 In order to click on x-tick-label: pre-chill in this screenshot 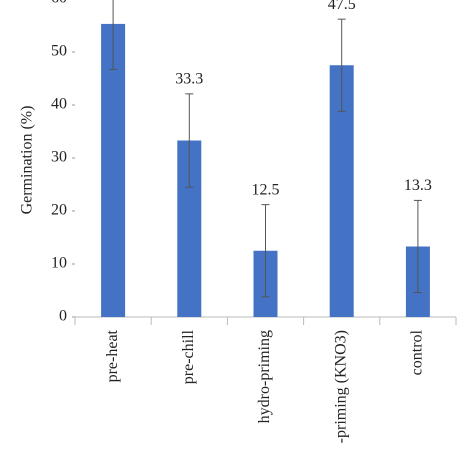, I will do `click(188, 356)`.